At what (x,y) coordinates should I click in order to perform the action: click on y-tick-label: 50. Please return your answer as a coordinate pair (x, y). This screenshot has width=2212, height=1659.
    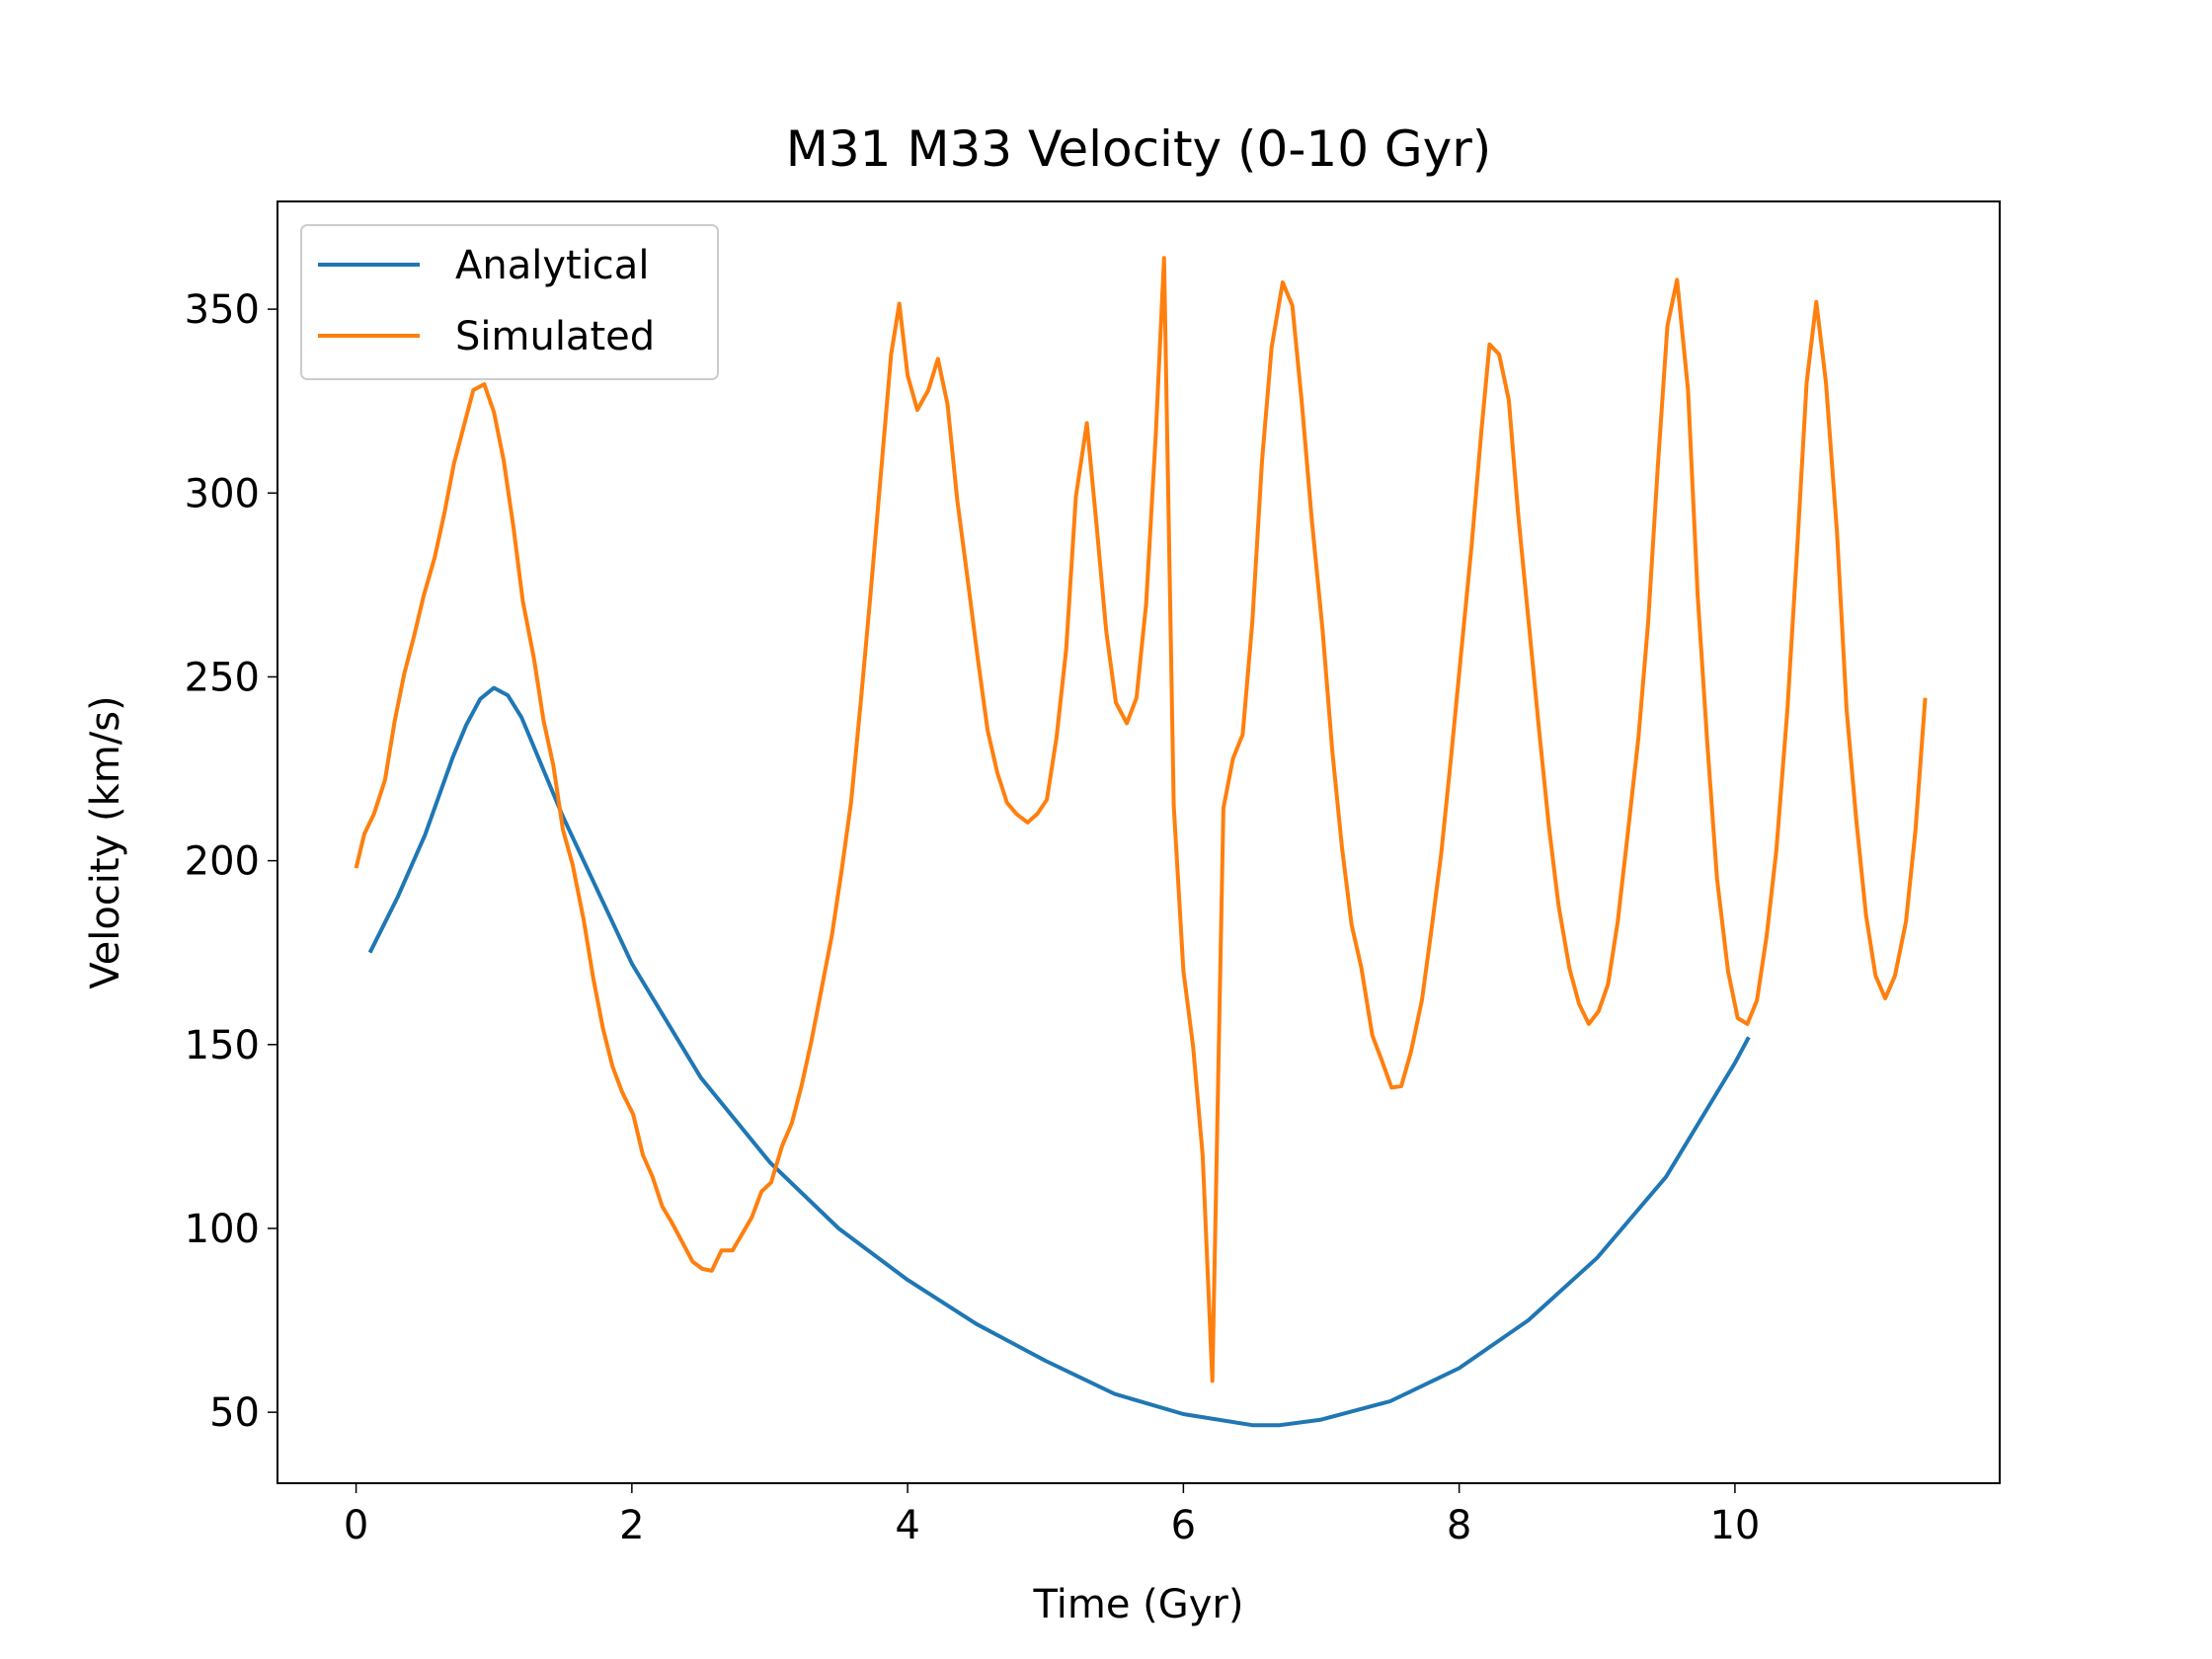
    Looking at the image, I should click on (235, 1413).